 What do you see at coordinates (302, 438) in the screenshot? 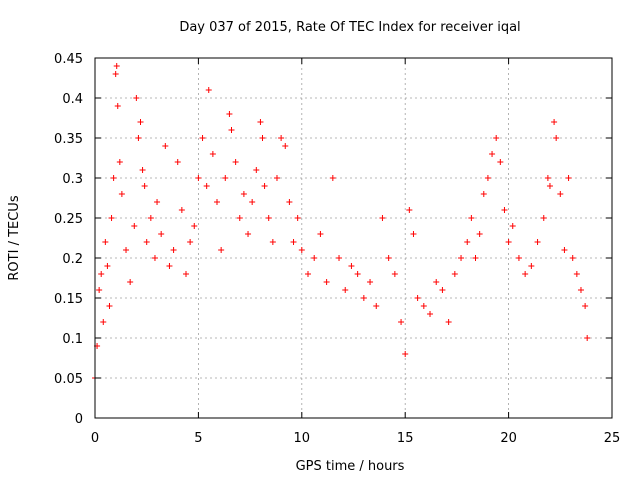
I see `x-tick-label: 10` at bounding box center [302, 438].